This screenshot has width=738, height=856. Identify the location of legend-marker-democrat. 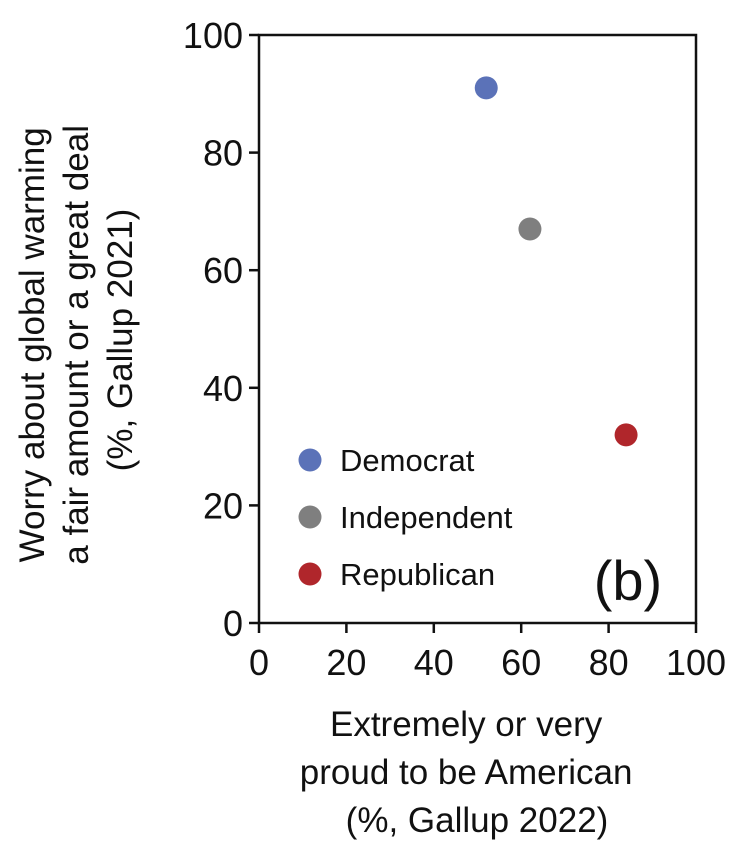
(310, 460).